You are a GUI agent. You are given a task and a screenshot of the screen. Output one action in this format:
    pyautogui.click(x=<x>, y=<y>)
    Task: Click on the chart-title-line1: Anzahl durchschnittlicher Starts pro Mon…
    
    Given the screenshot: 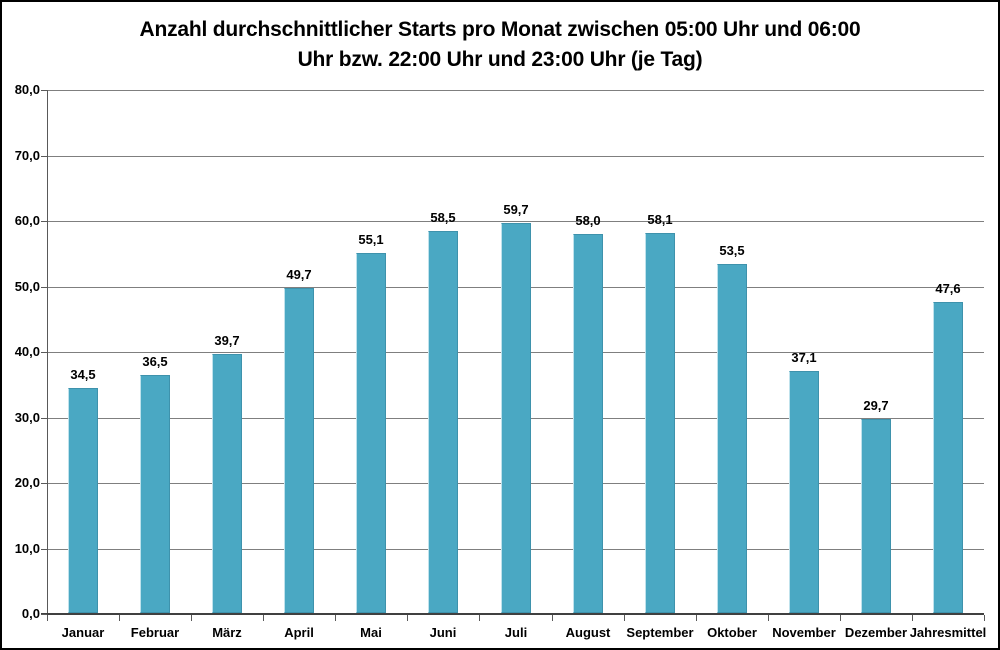 What is the action you would take?
    pyautogui.click(x=500, y=29)
    